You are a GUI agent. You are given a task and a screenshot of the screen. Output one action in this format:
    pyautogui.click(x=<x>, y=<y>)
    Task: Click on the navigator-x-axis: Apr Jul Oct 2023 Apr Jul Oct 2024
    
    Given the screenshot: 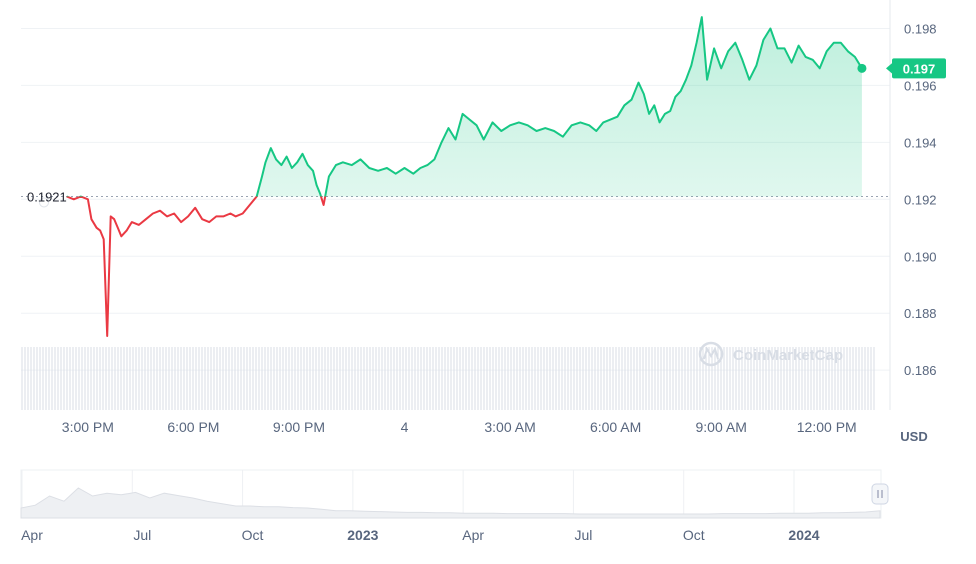 What is the action you would take?
    pyautogui.click(x=420, y=535)
    